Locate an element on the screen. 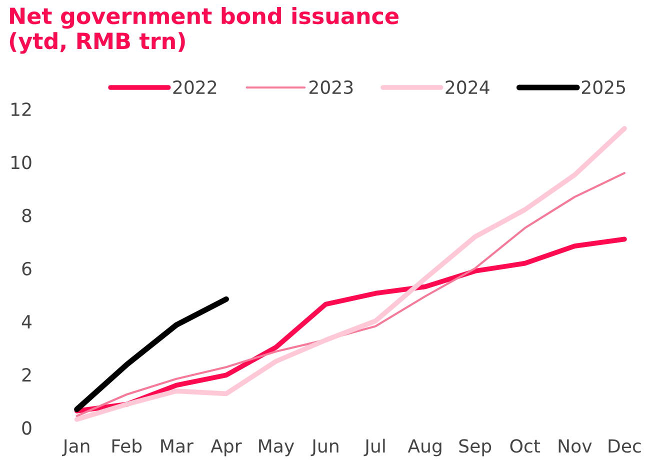 The height and width of the screenshot is (470, 666). legend-label: 2024 is located at coordinates (468, 87).